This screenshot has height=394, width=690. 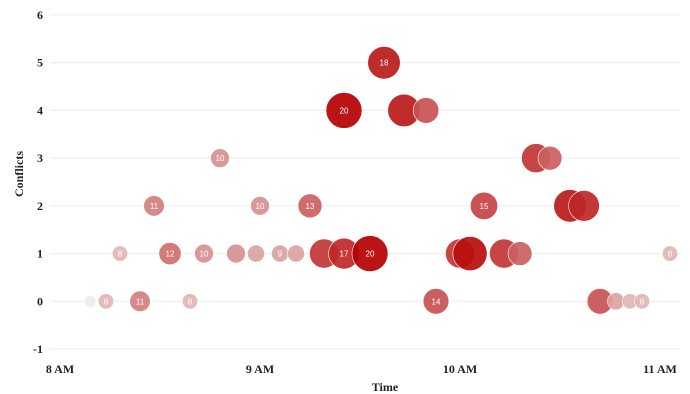 What do you see at coordinates (40, 110) in the screenshot?
I see `y-tick-label: 4` at bounding box center [40, 110].